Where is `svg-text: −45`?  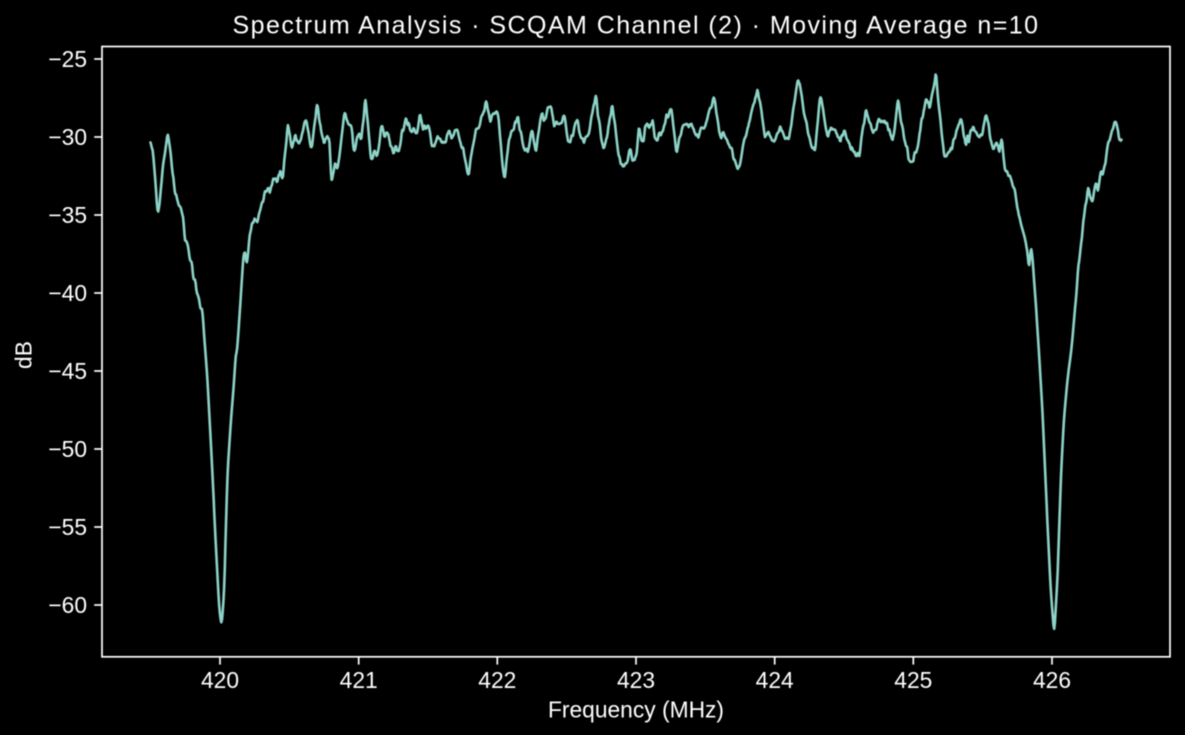
svg-text: −45 is located at coordinates (67, 371).